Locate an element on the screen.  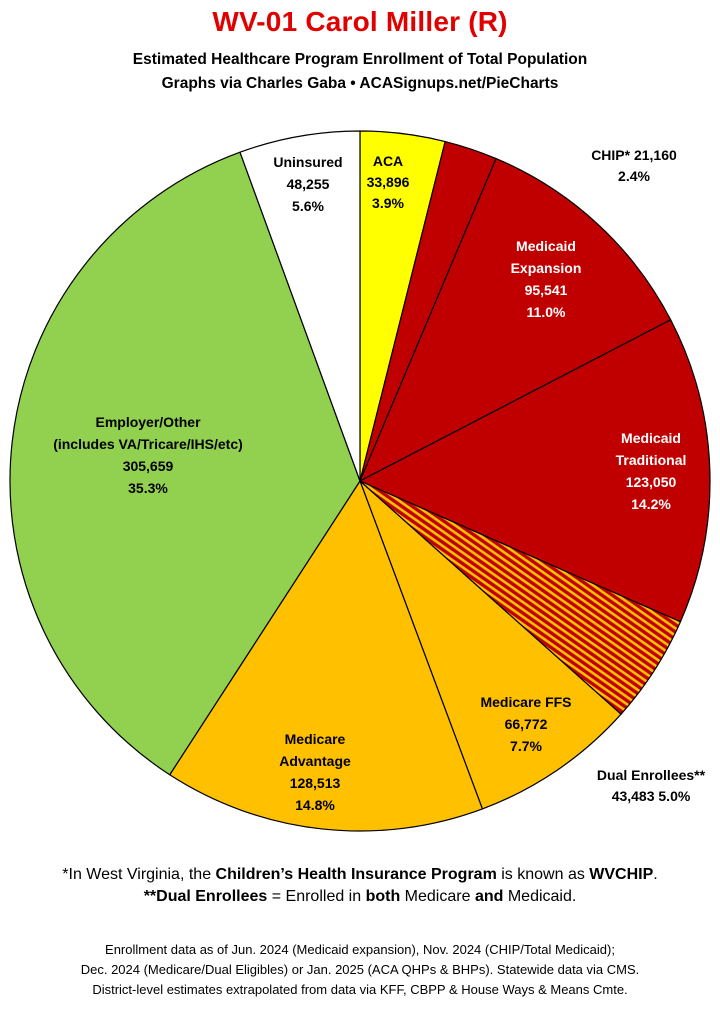
footnote-dual-part2: Medicare is located at coordinates (437, 896).